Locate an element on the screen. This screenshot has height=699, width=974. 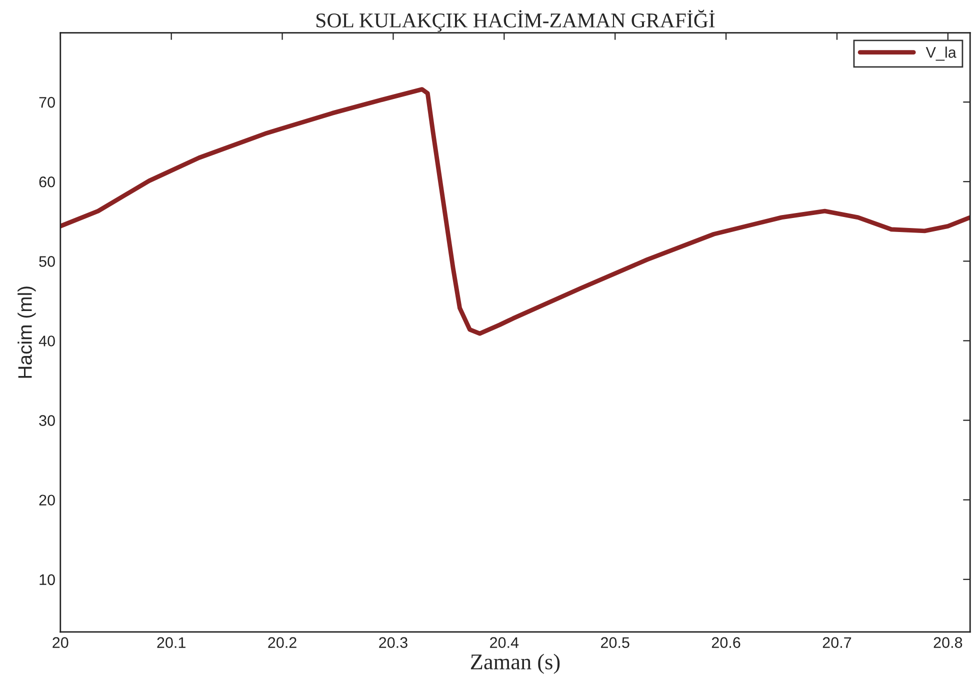
y-tick-label: 60 is located at coordinates (47, 182).